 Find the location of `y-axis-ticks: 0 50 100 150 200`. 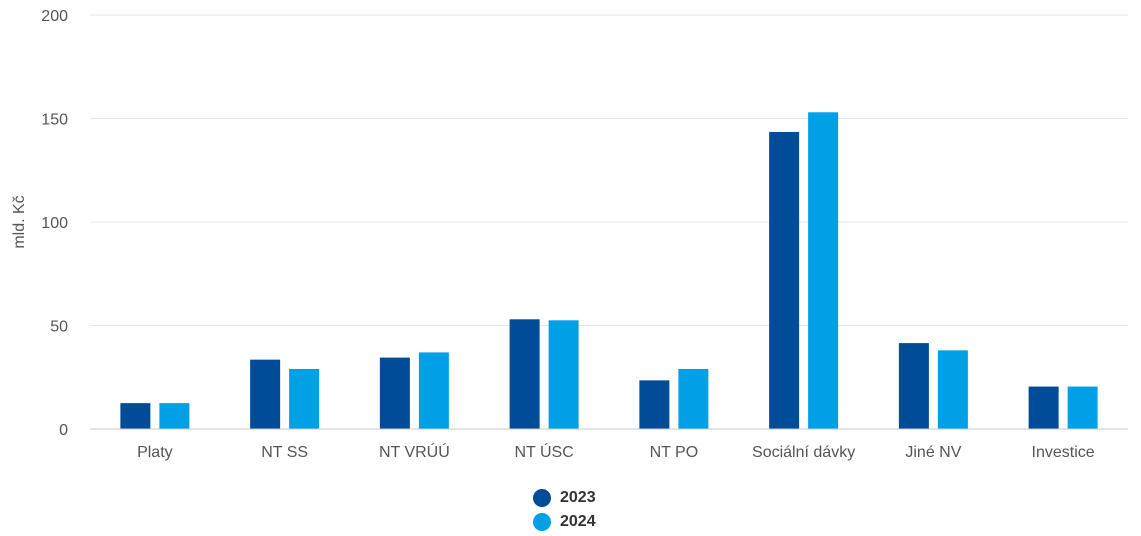

y-axis-ticks: 0 50 100 150 200 is located at coordinates (54, 223).